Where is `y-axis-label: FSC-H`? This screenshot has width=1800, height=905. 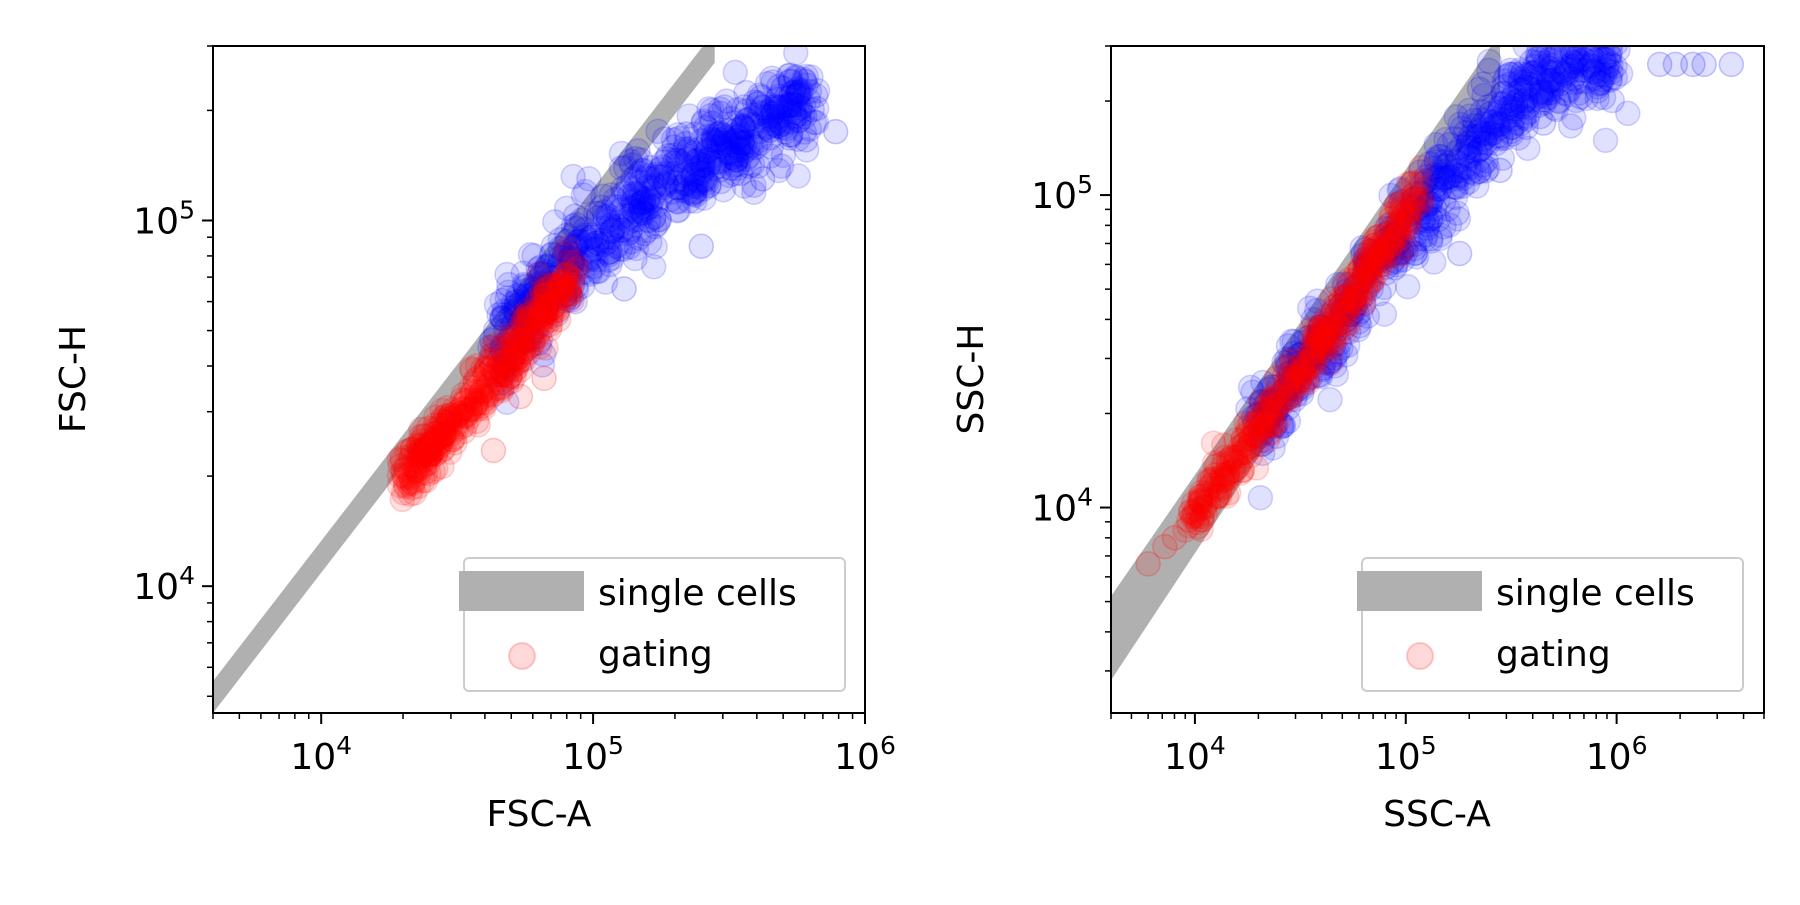
y-axis-label: FSC-H is located at coordinates (73, 379).